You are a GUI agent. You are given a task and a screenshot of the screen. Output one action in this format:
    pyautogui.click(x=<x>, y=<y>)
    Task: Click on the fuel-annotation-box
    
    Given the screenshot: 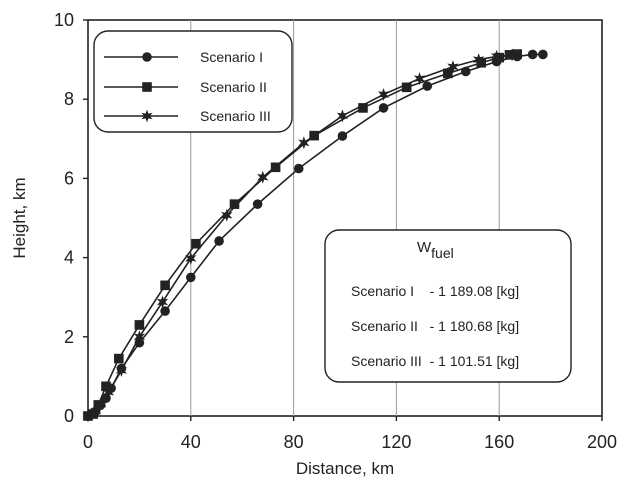 What is the action you would take?
    pyautogui.click(x=448, y=306)
    